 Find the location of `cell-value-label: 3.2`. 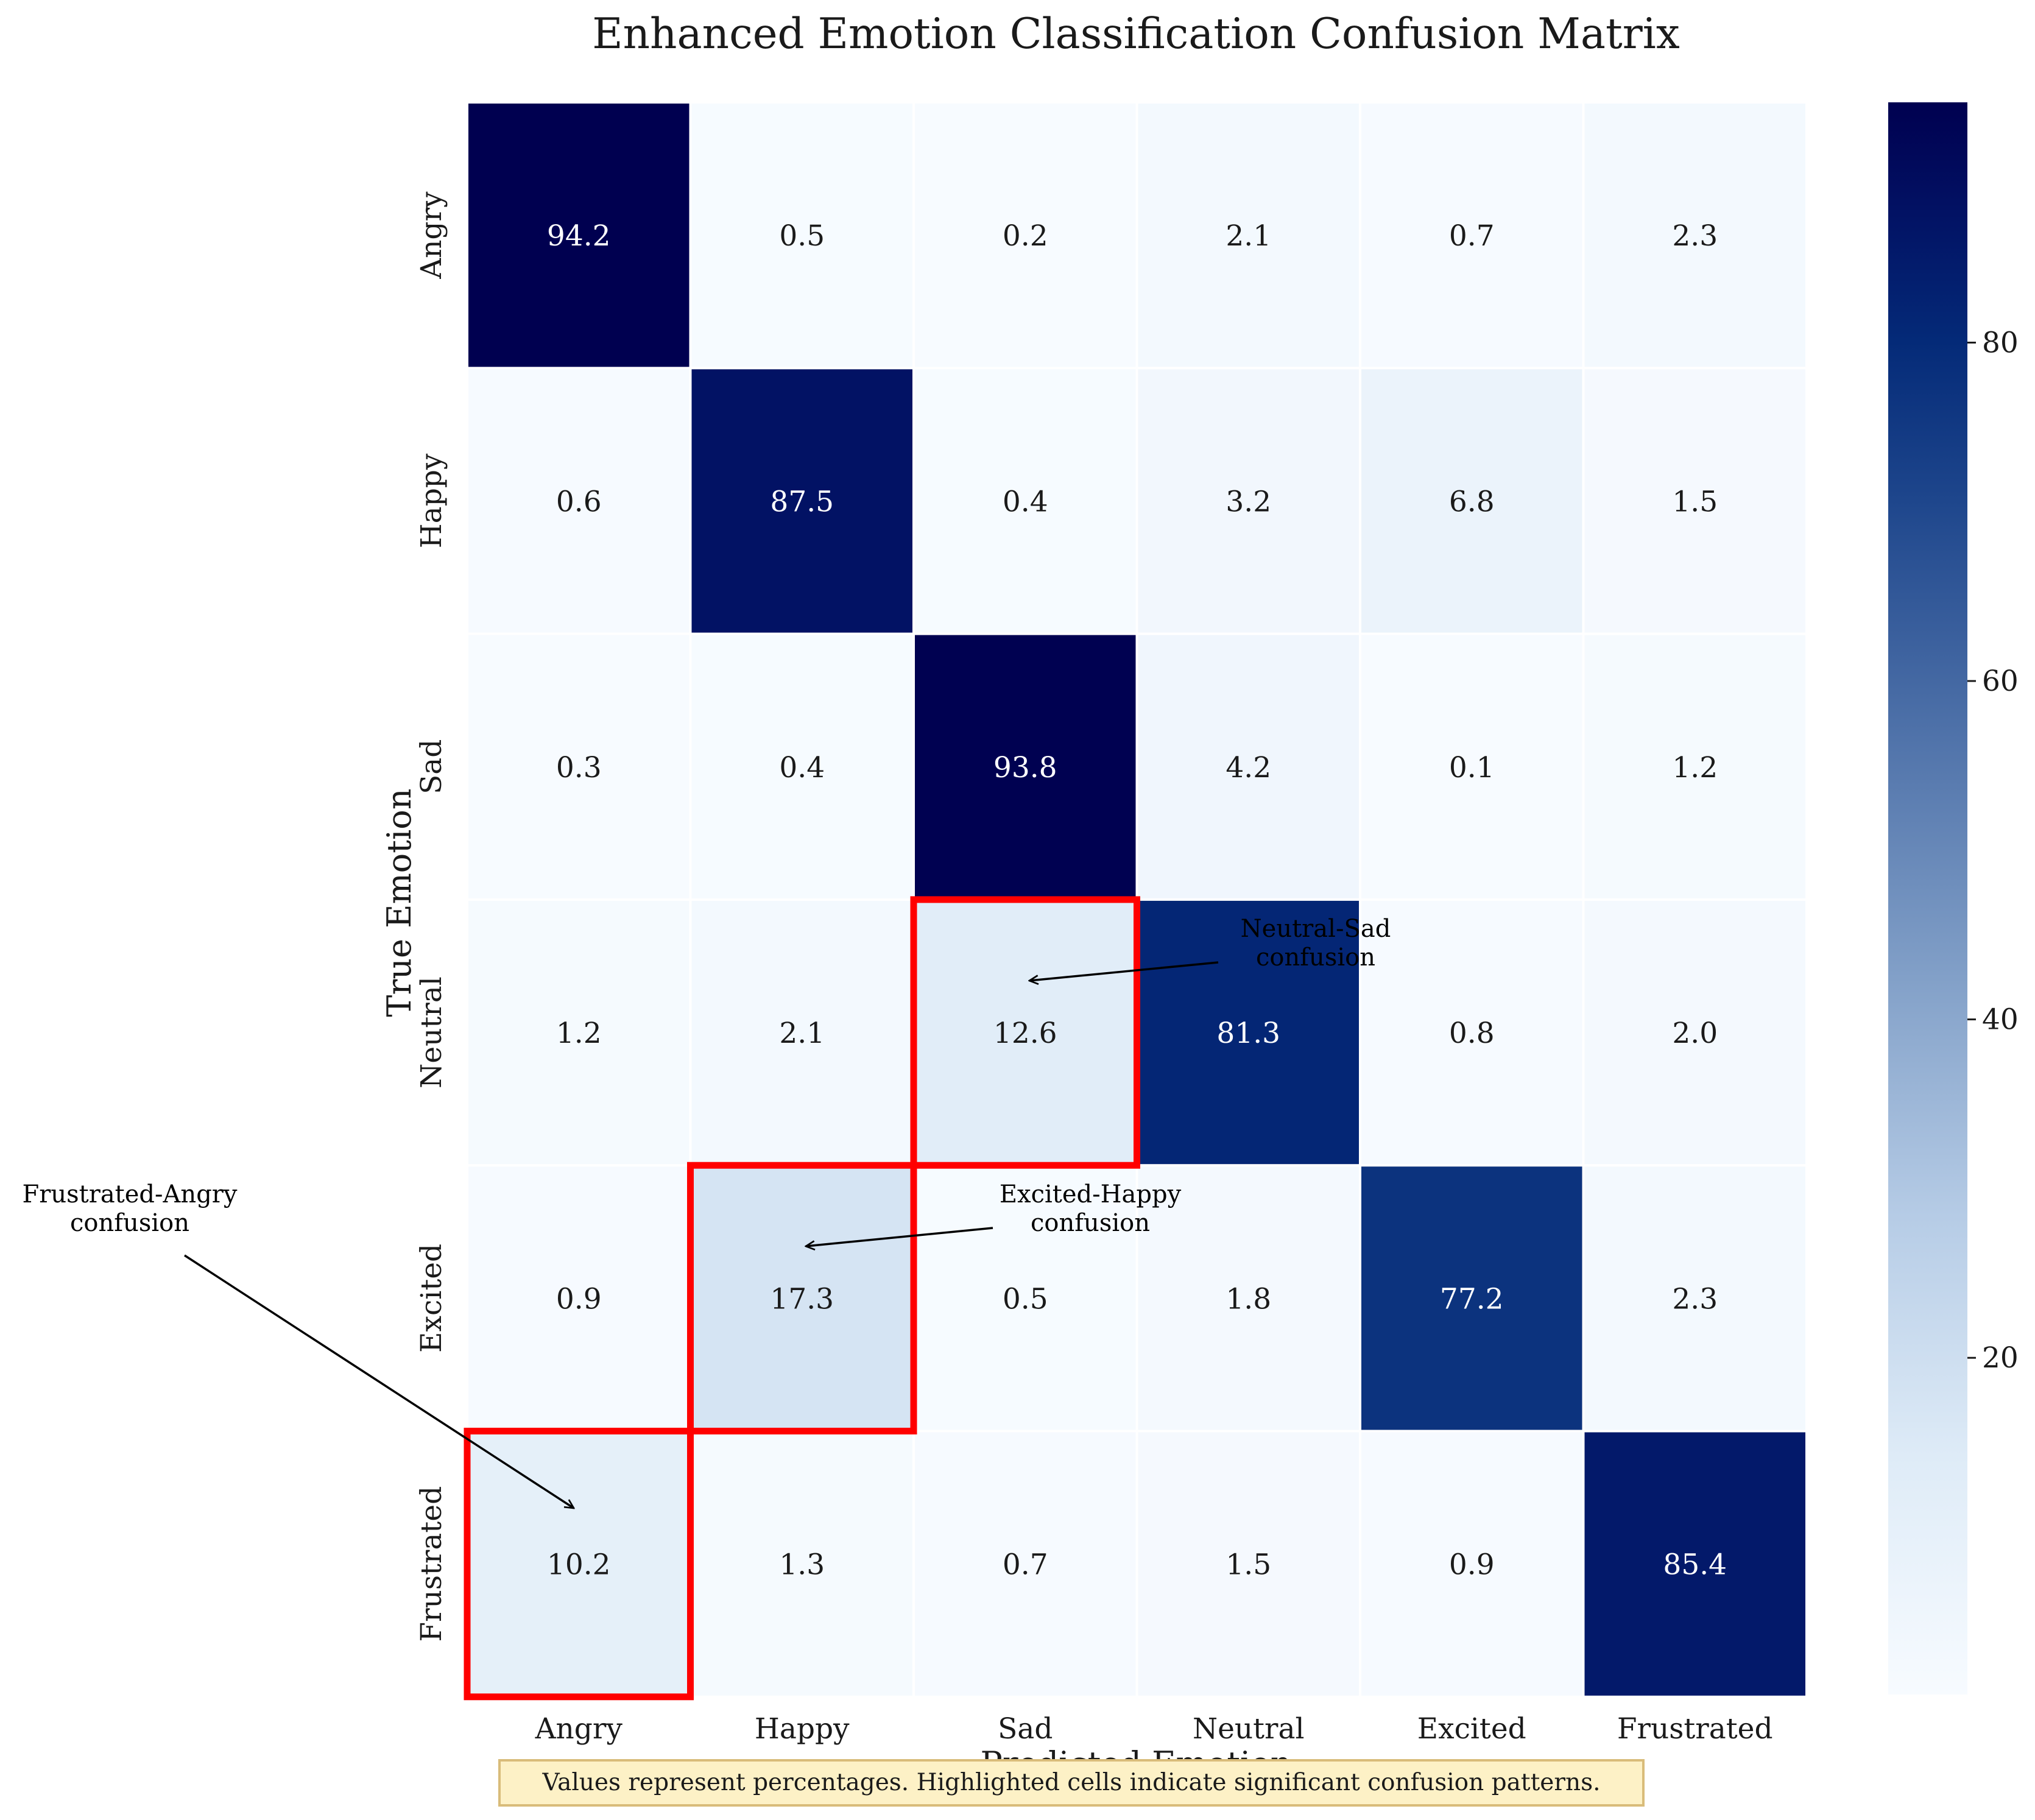

cell-value-label: 3.2 is located at coordinates (1248, 501).